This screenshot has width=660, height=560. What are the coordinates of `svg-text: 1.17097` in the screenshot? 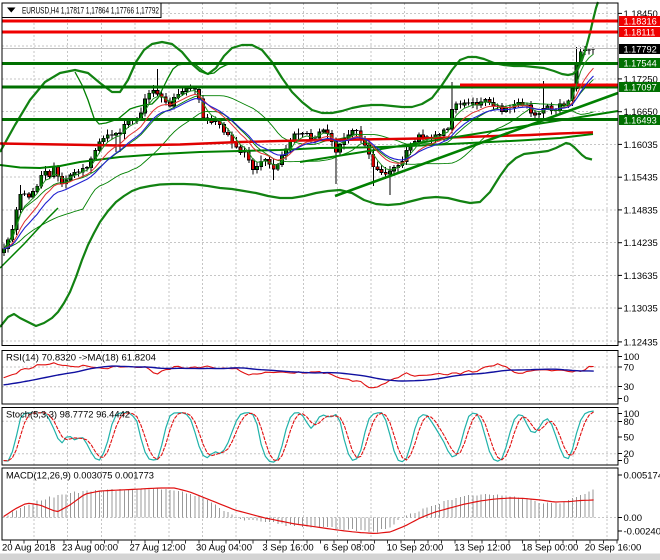 It's located at (640, 88).